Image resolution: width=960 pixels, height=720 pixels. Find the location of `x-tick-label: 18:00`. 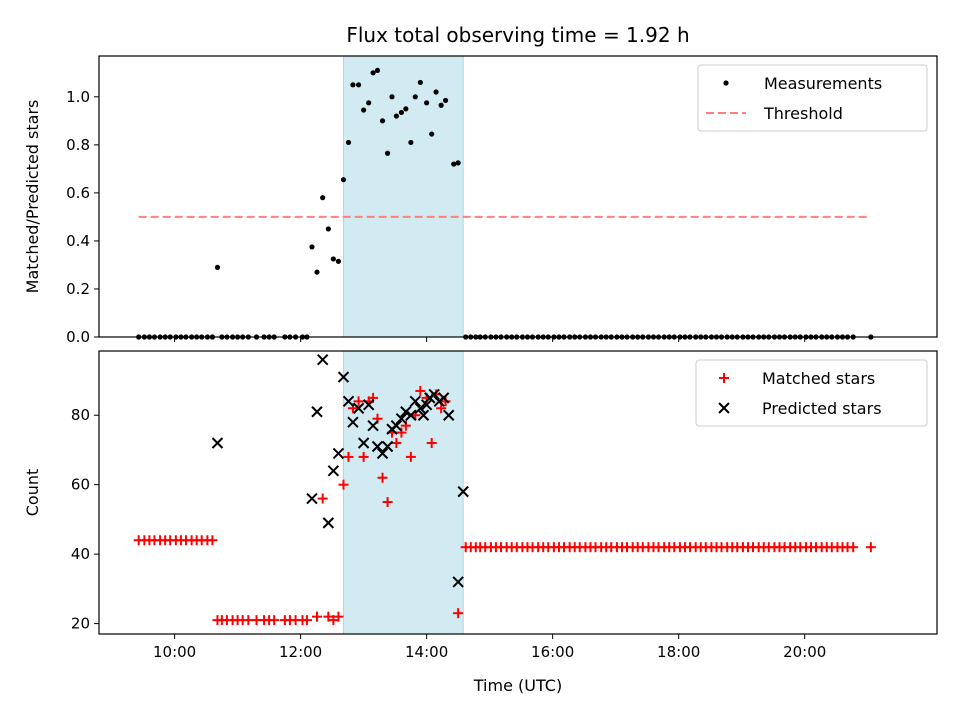

x-tick-label: 18:00 is located at coordinates (678, 652).